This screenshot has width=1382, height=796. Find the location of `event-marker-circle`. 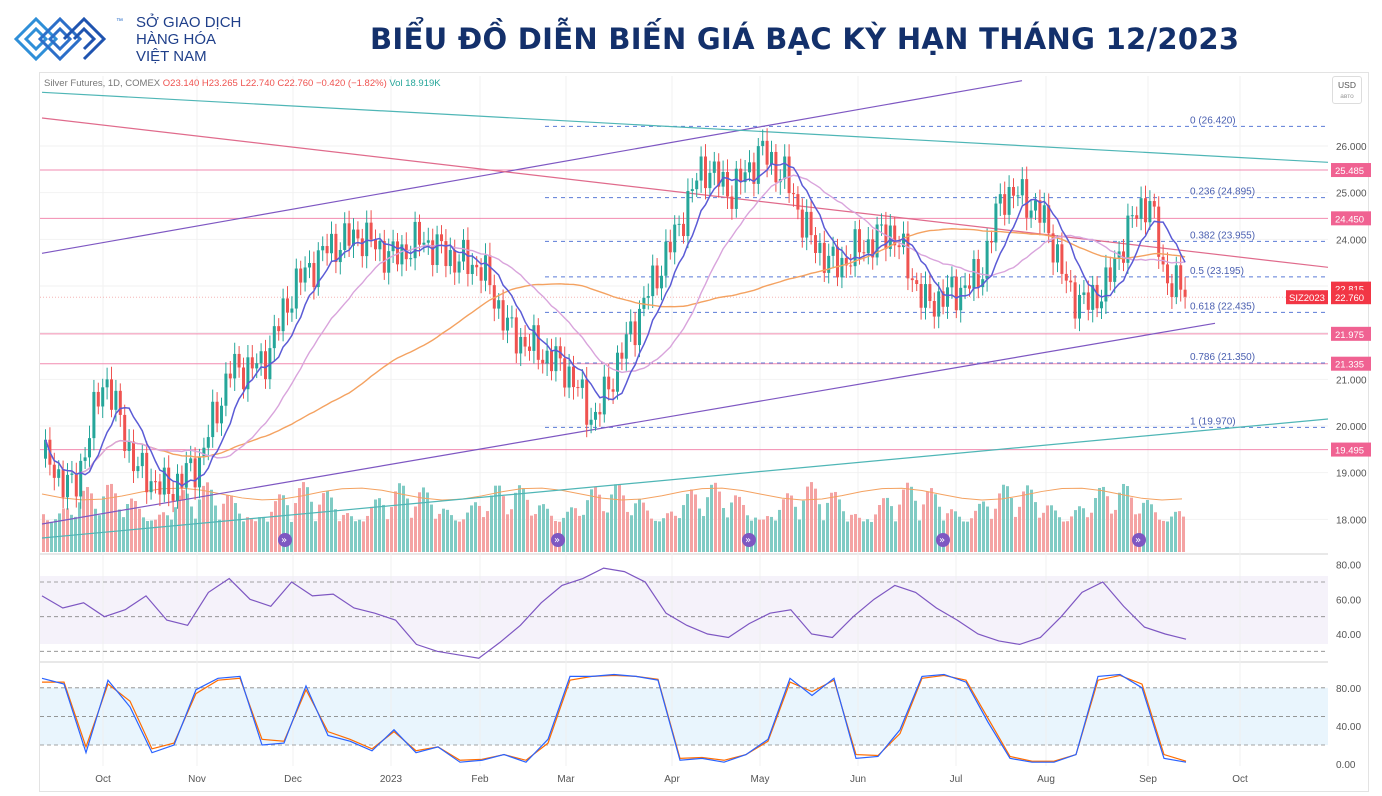

event-marker-circle is located at coordinates (943, 540).